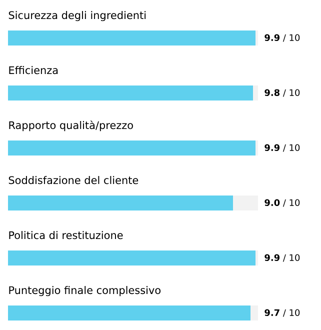 Image resolution: width=321 pixels, height=330 pixels. I want to click on y-tick-label: Punteggio finale complessivo, so click(84, 291).